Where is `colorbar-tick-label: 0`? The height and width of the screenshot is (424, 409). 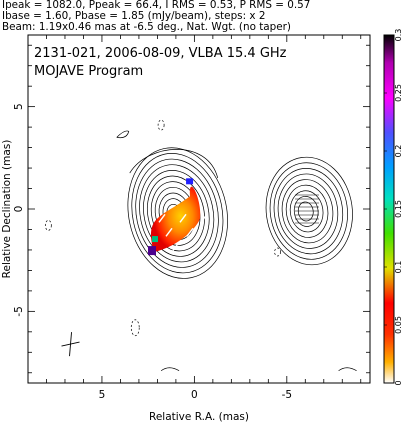 colorbar-tick-label: 0 is located at coordinates (398, 382).